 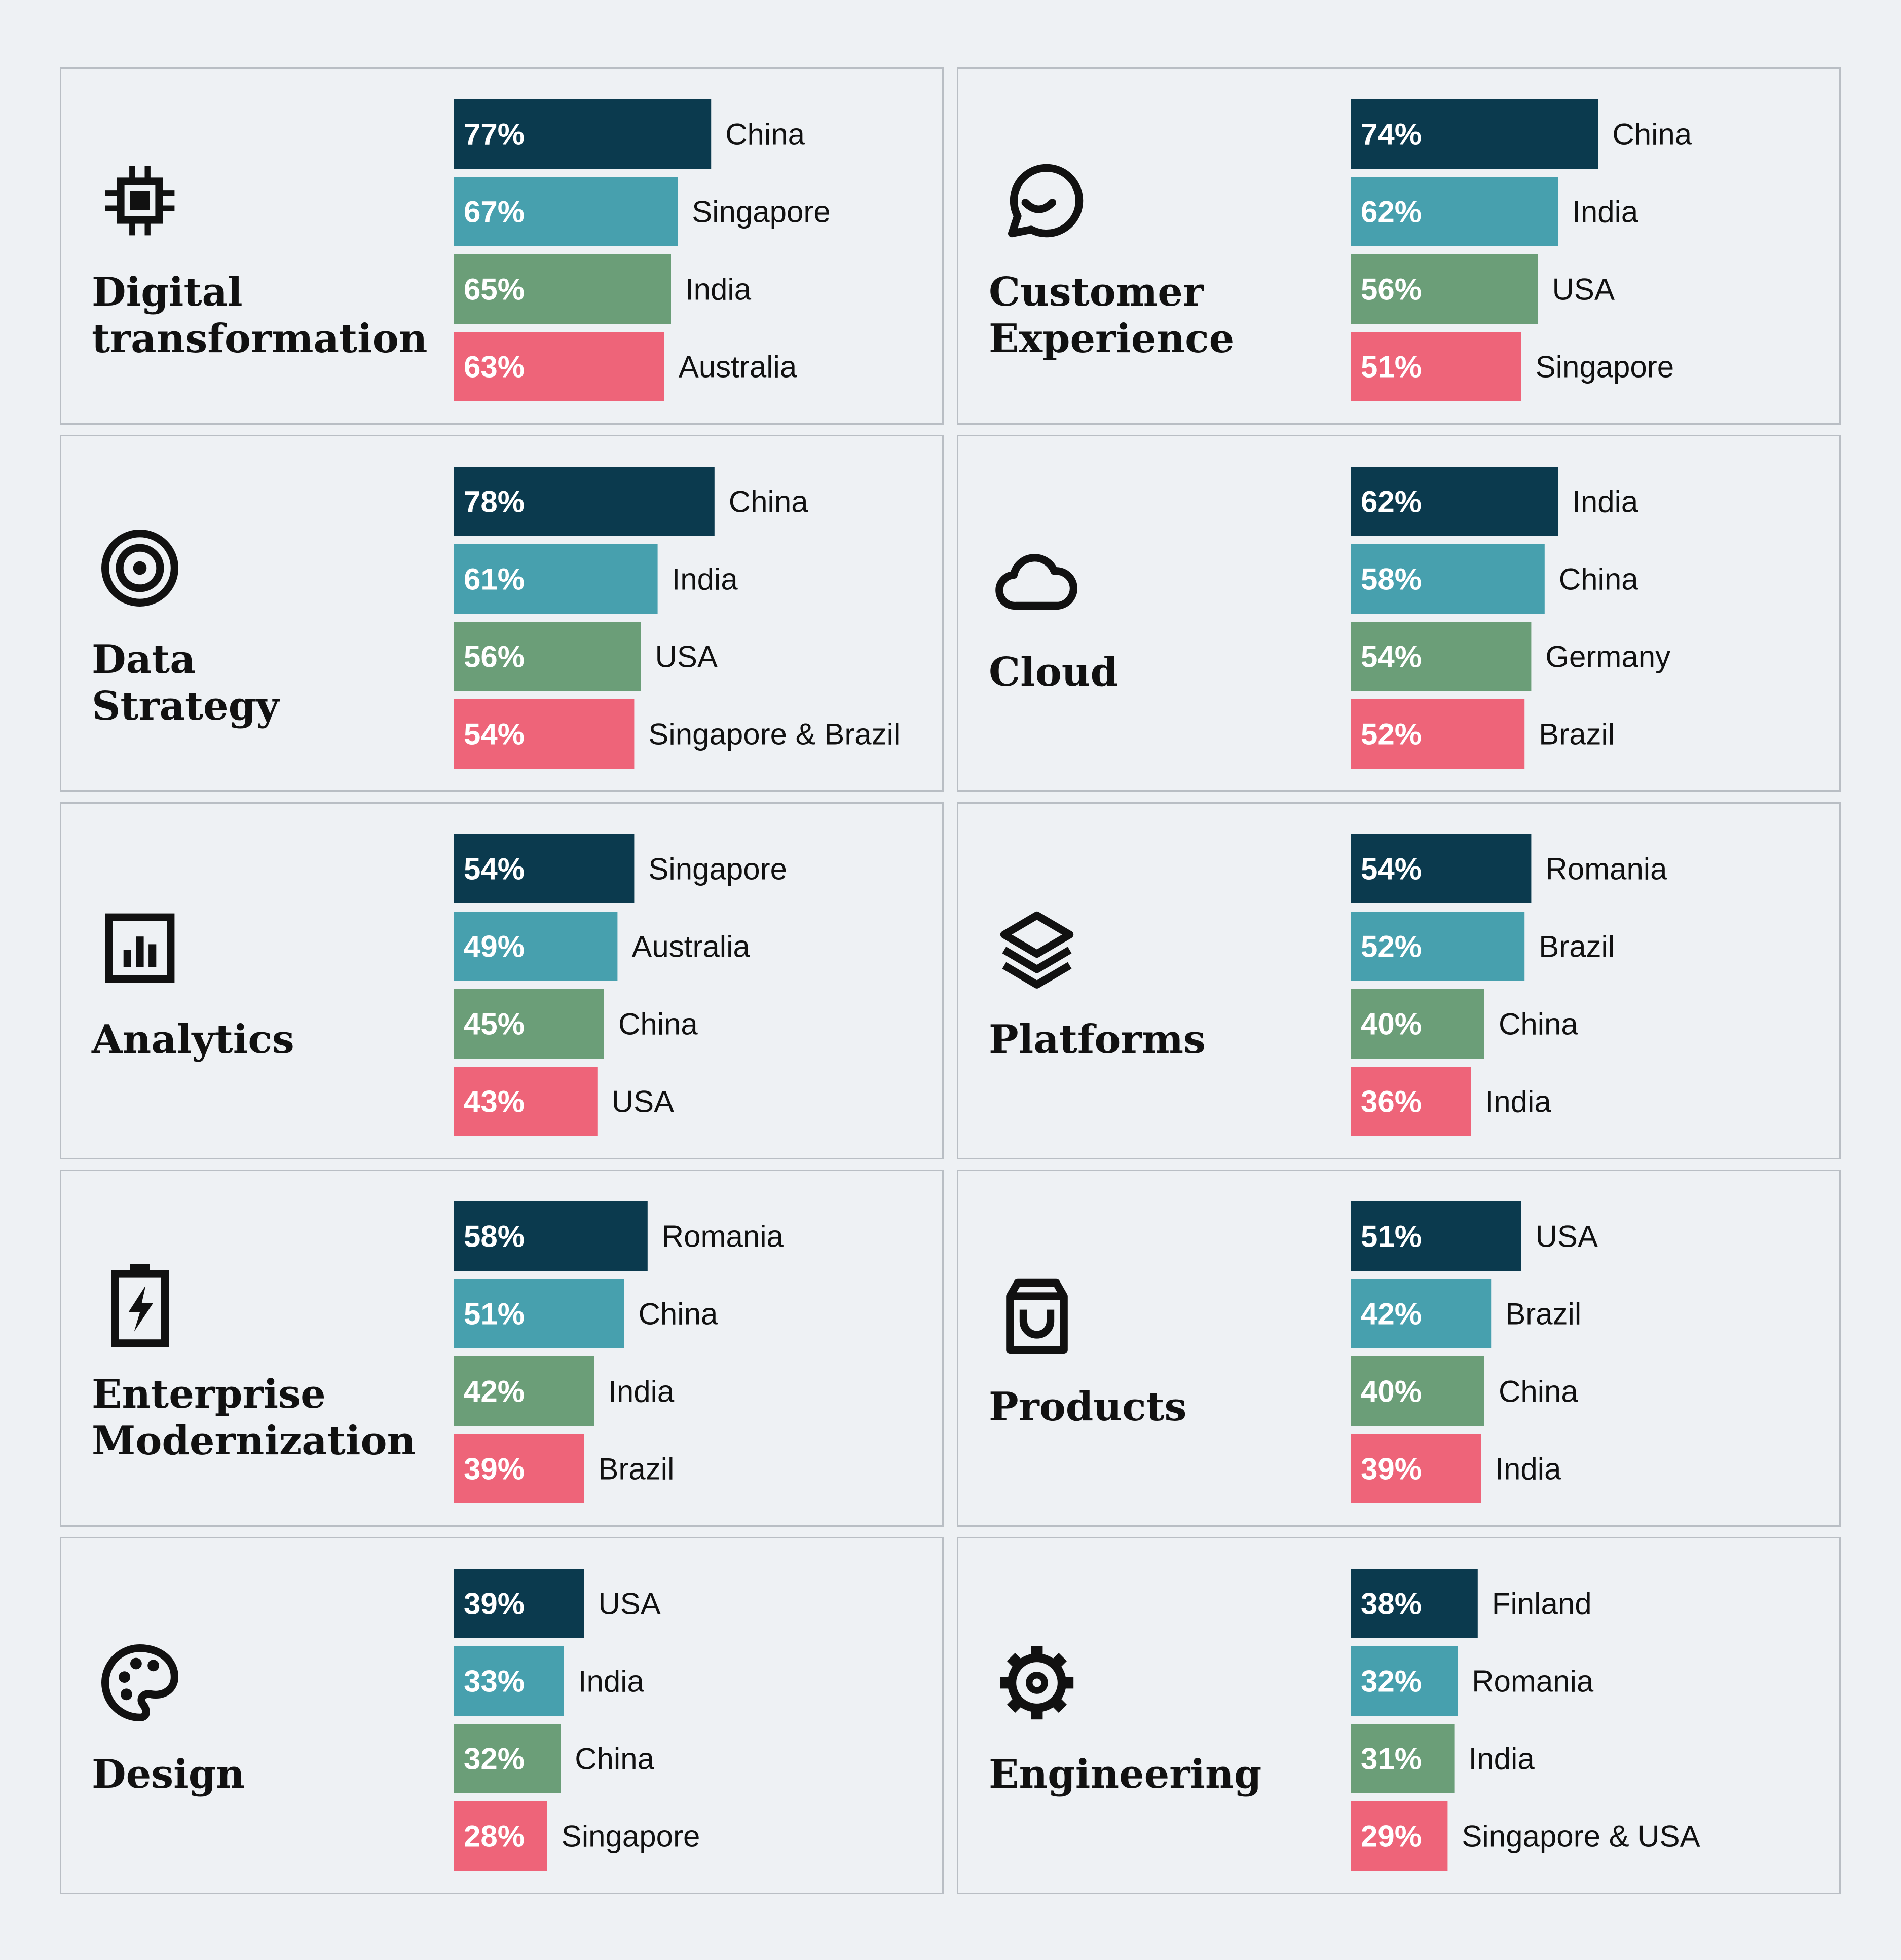 What do you see at coordinates (494, 135) in the screenshot?
I see `data-label: 77%` at bounding box center [494, 135].